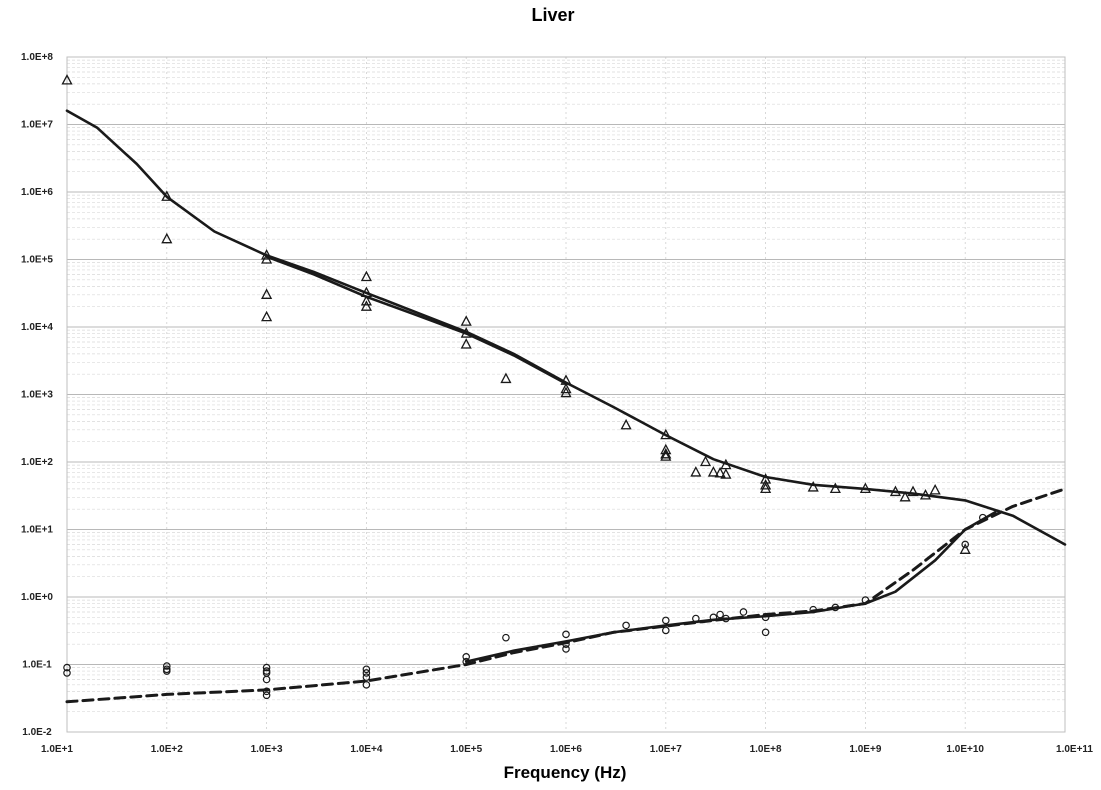 The image size is (1101, 790). Describe the element at coordinates (57, 749) in the screenshot. I see `x-tick-label: 1.0E+1` at that location.